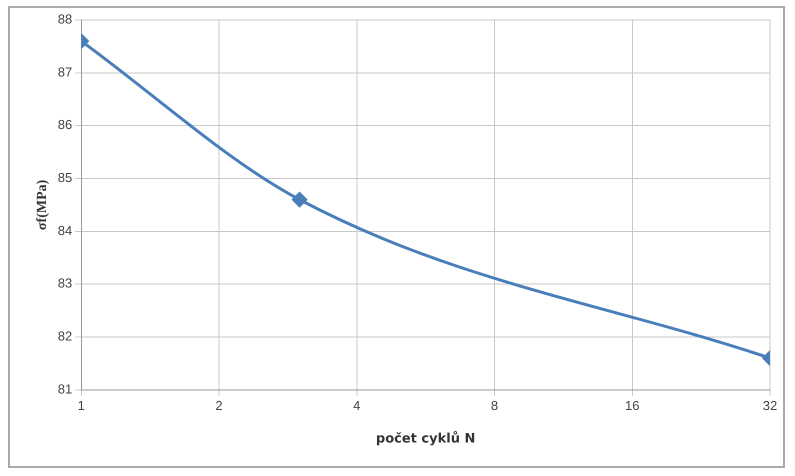 Image resolution: width=795 pixels, height=476 pixels. What do you see at coordinates (65, 283) in the screenshot?
I see `y-tick-label: 83` at bounding box center [65, 283].